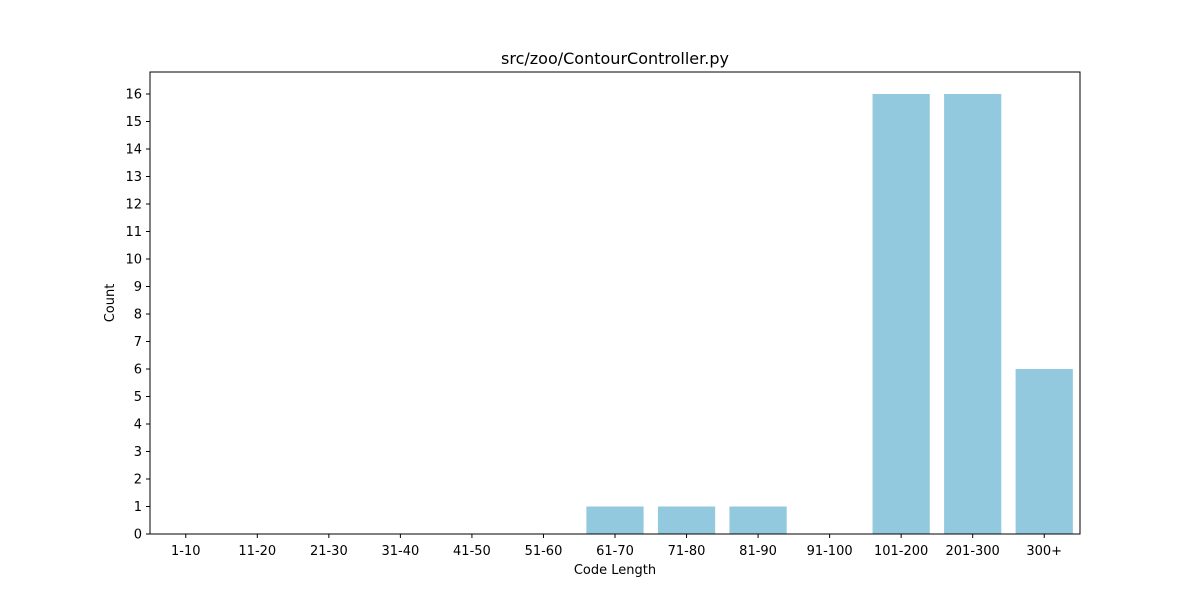  What do you see at coordinates (138, 425) in the screenshot?
I see `y-tick-label: 4` at bounding box center [138, 425].